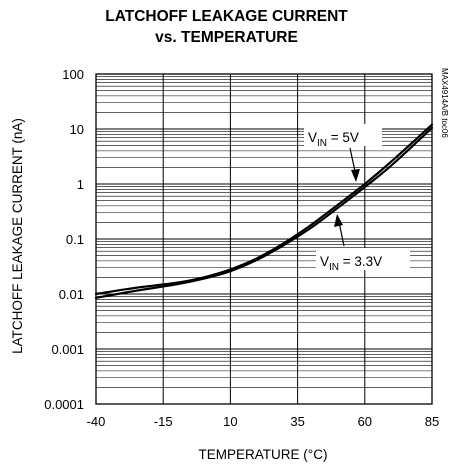 This screenshot has height=470, width=453. Describe the element at coordinates (230, 421) in the screenshot. I see `x-tick-label: 10` at that location.